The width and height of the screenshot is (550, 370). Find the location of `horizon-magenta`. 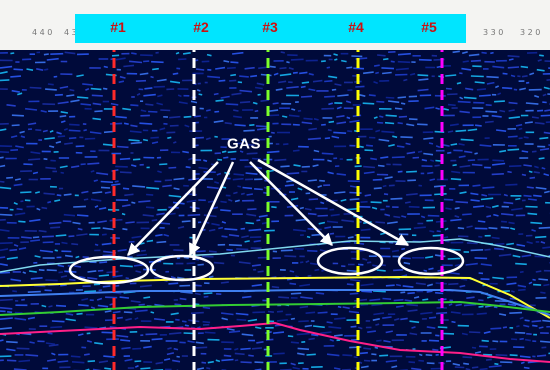

horizon-magenta is located at coordinates (275, 342).